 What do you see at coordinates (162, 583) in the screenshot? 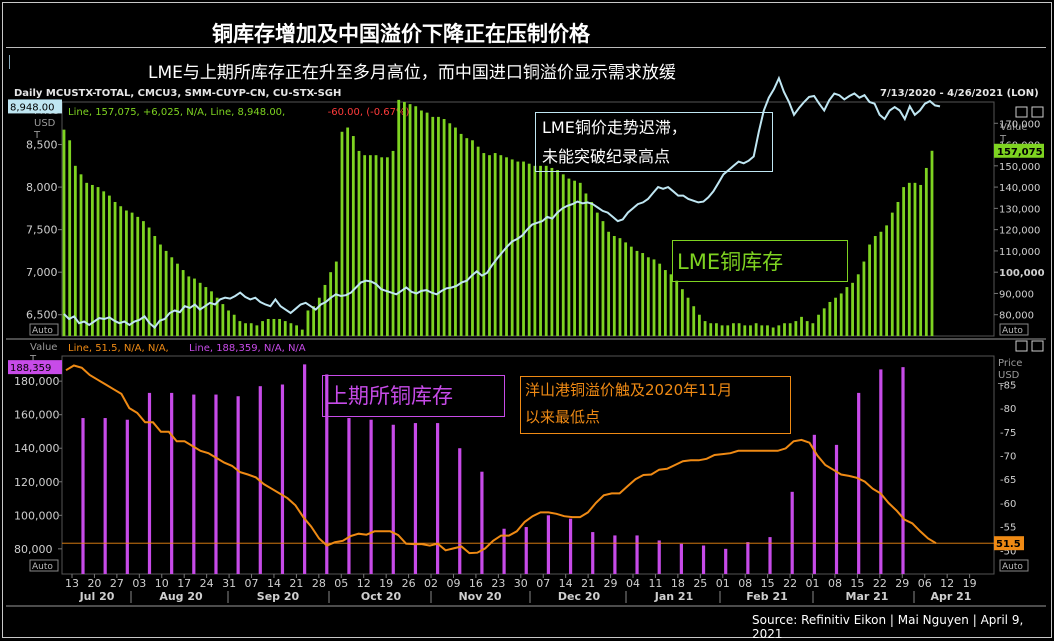
I see `x-tick-label: 10` at bounding box center [162, 583].